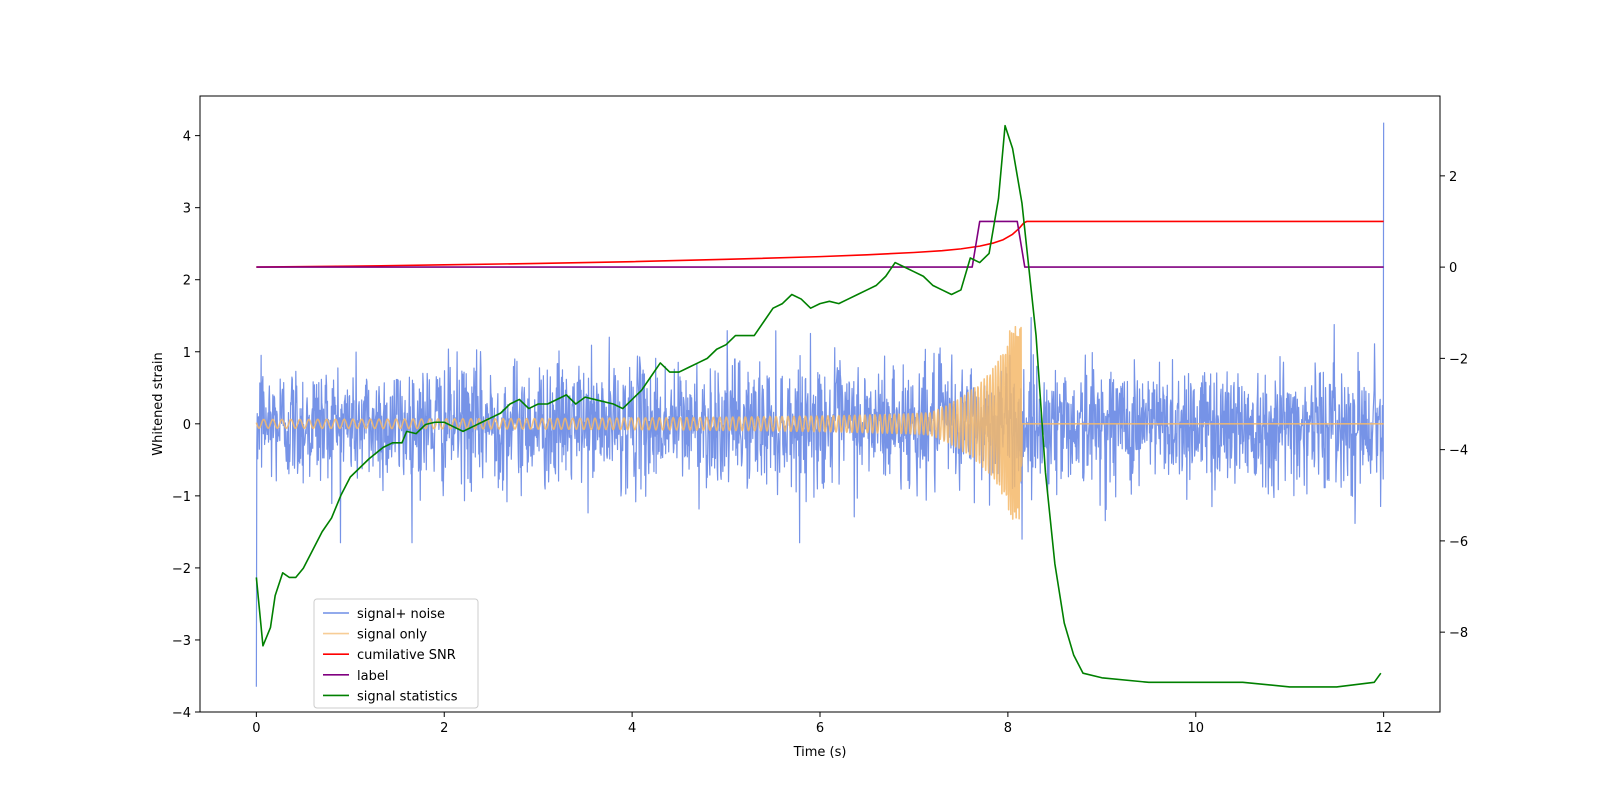  Describe the element at coordinates (181, 497) in the screenshot. I see `y-tick-label: −1` at that location.